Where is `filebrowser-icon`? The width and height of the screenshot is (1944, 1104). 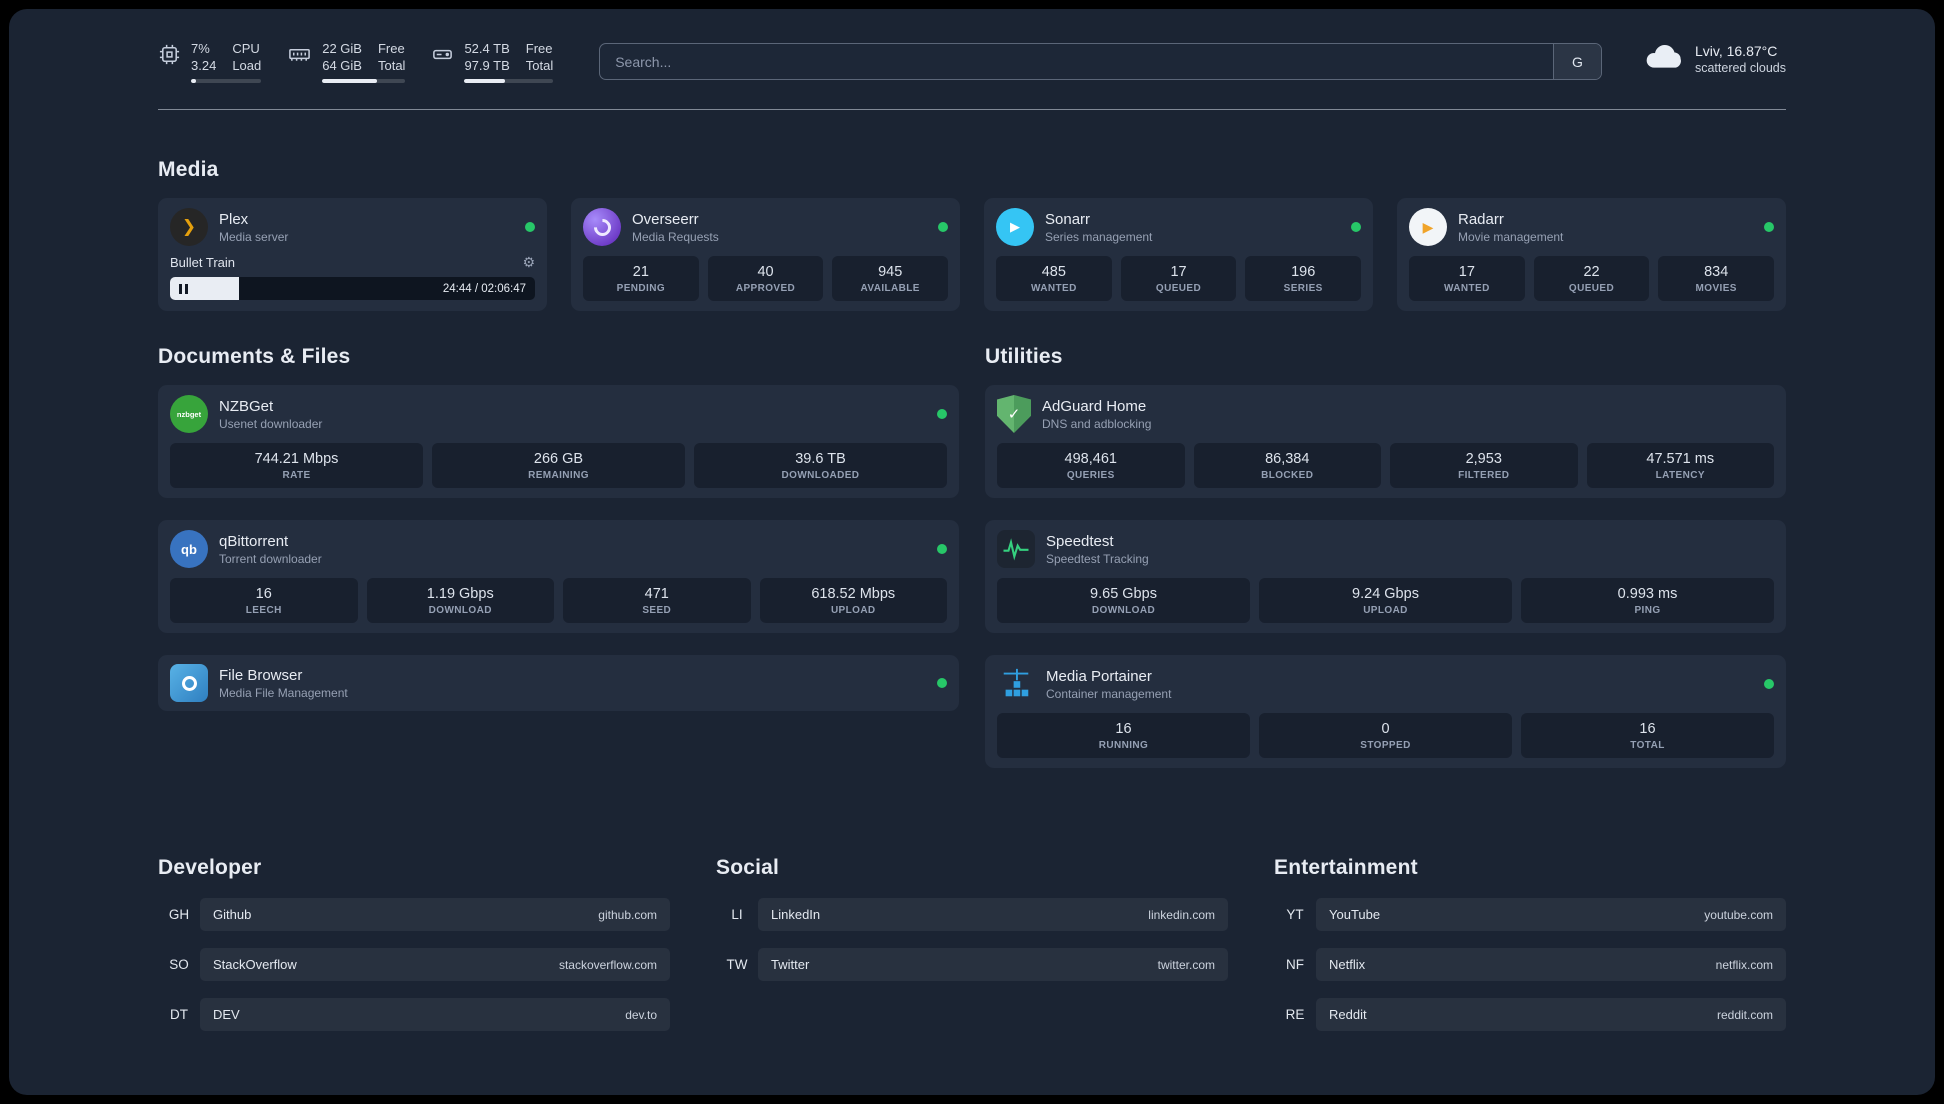
filebrowser-icon is located at coordinates (189, 683).